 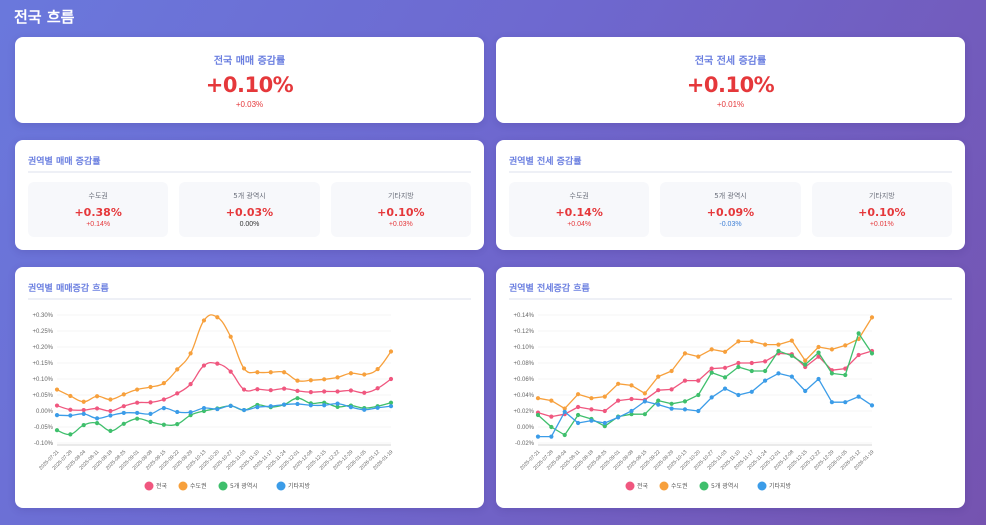 What do you see at coordinates (324, 379) in the screenshot?
I see `data-point-capital: 수도권 2025-12-15: 0.099%` at bounding box center [324, 379].